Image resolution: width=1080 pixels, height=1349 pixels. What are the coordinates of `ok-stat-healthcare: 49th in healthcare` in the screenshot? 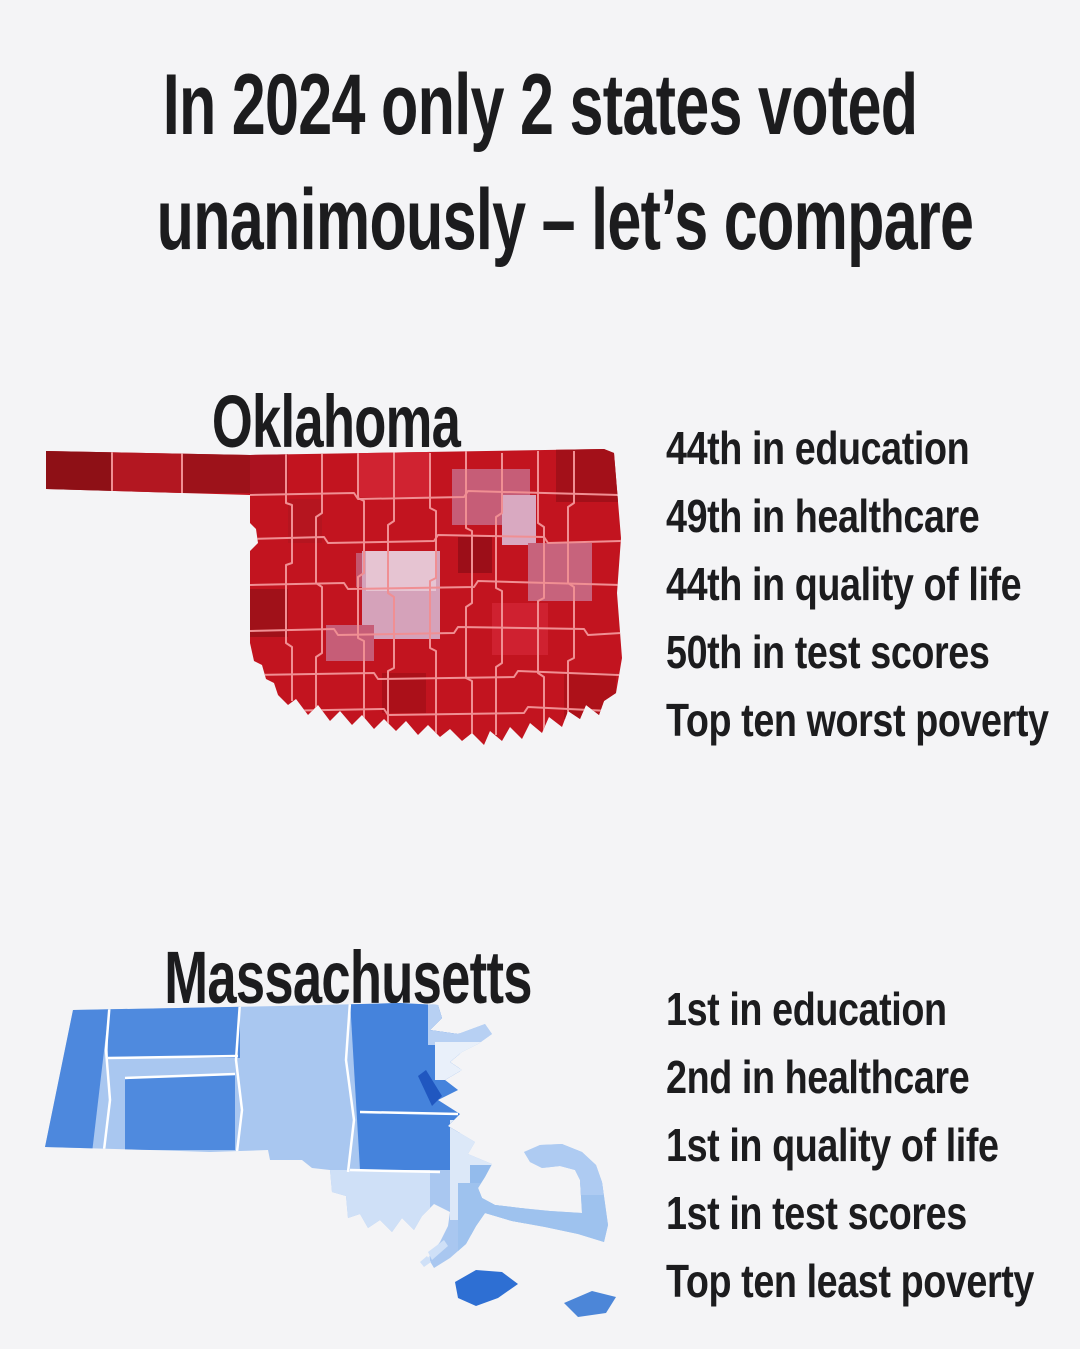 It's located at (823, 516).